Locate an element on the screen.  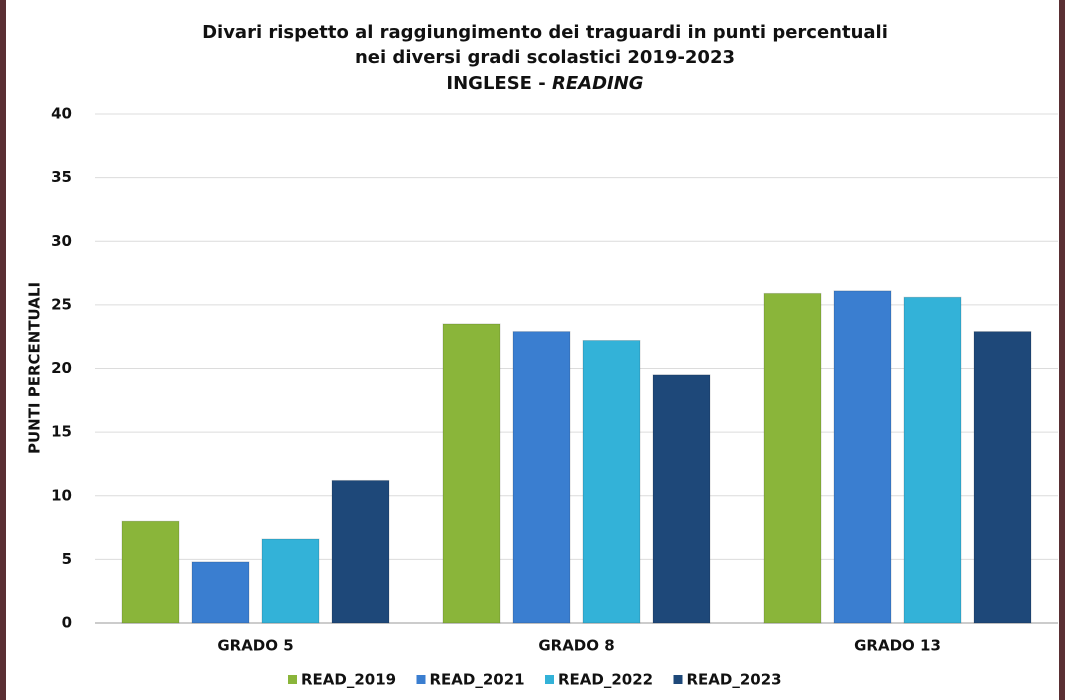
chart-subtitle: INGLESE - READING is located at coordinates (544, 83).